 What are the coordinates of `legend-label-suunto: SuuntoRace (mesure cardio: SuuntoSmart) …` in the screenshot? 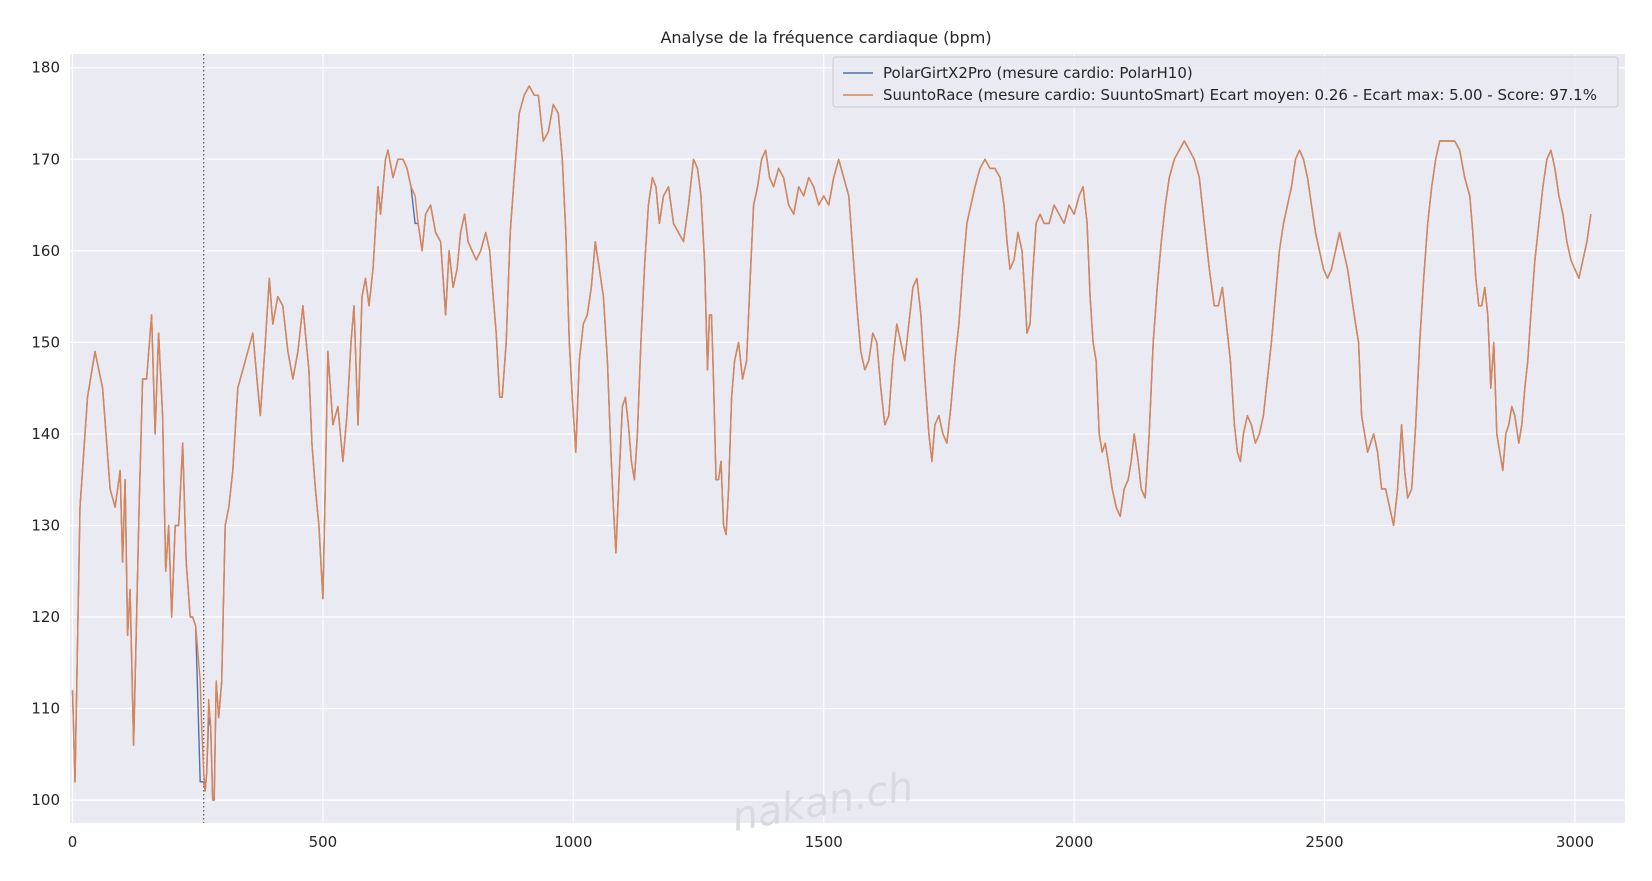 It's located at (1240, 95).